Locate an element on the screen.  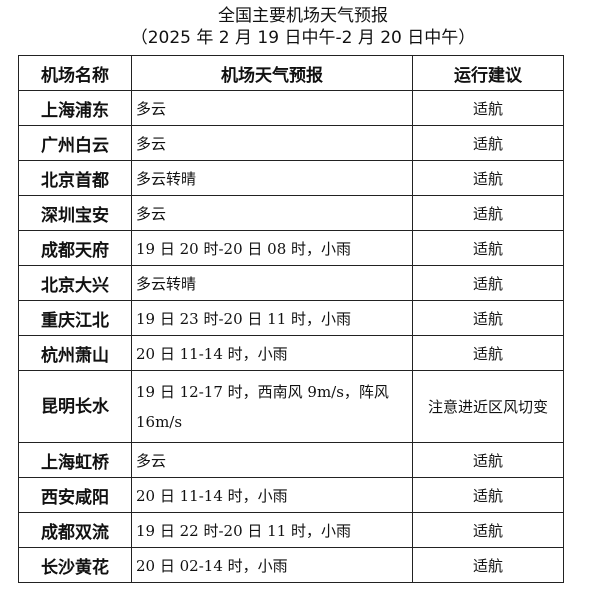
header-forecast: 机场天气预报 is located at coordinates (272, 73).